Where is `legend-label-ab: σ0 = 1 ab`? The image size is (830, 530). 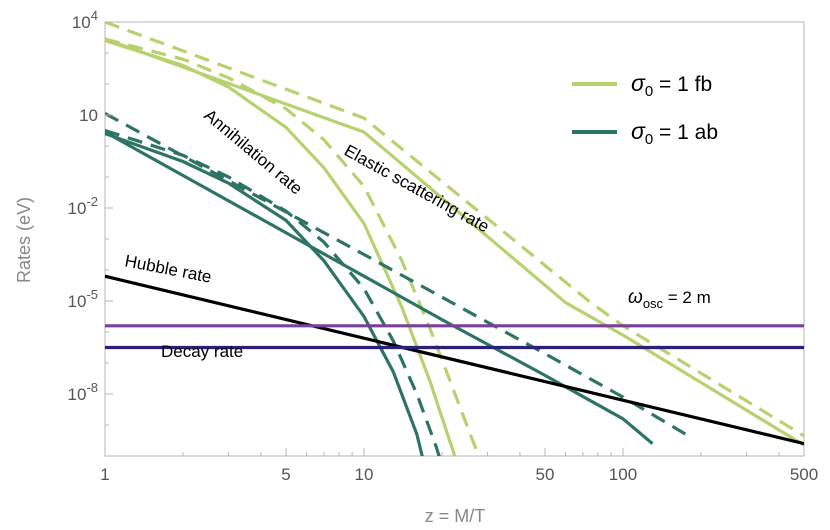
legend-label-ab: σ0 = 1 ab is located at coordinates (674, 133).